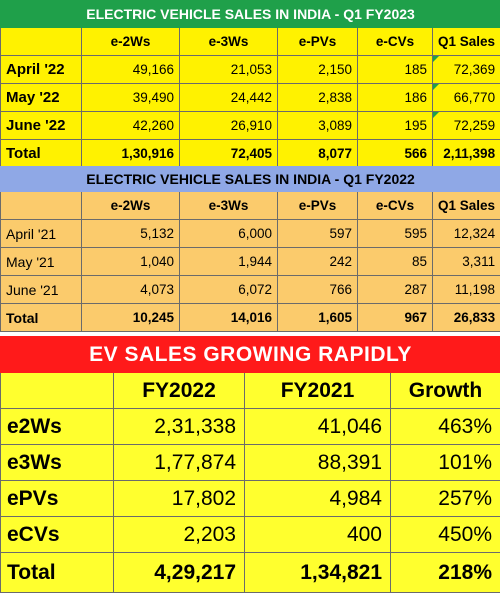 The image size is (500, 593). I want to click on table-row: June '22 42,260 26,910 3,089 195 72,259, so click(250, 125).